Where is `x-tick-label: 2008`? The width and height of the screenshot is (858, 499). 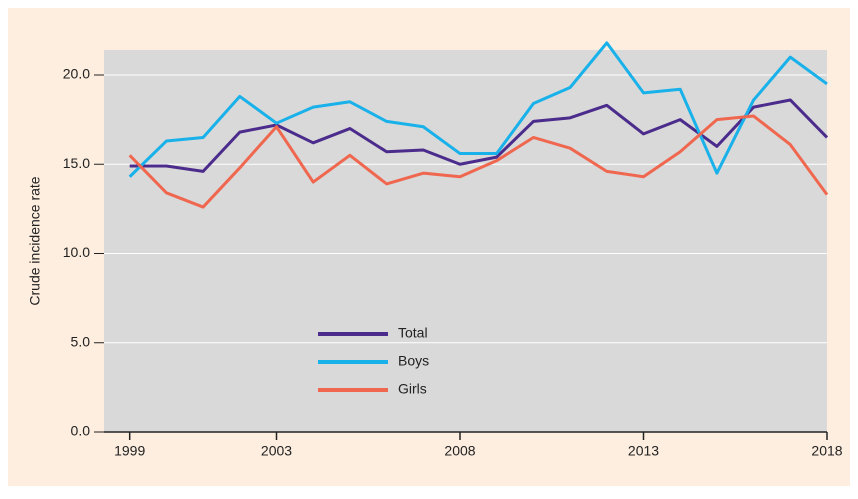 x-tick-label: 2008 is located at coordinates (459, 451).